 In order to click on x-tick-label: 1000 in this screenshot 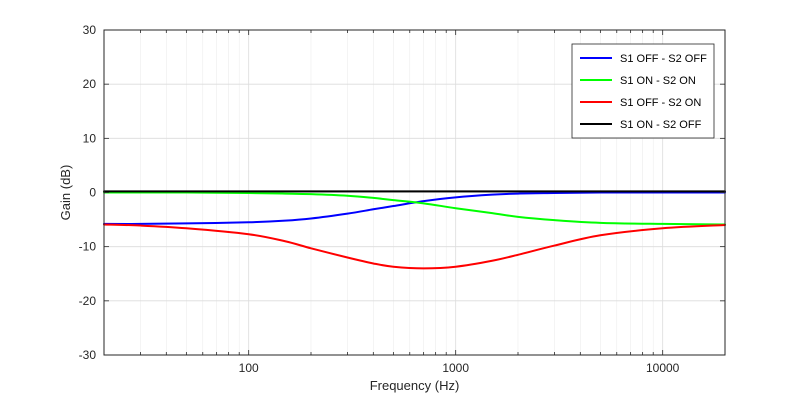, I will do `click(455, 368)`.